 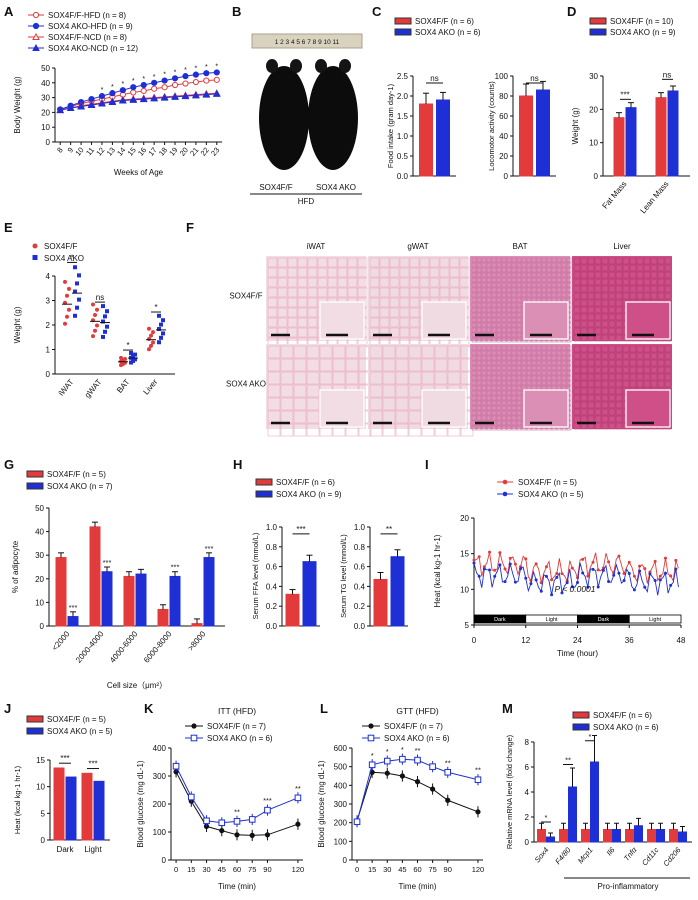 What do you see at coordinates (272, 547) in the screenshot?
I see `panel-h1-y-tick-label: 0.8` at bounding box center [272, 547].